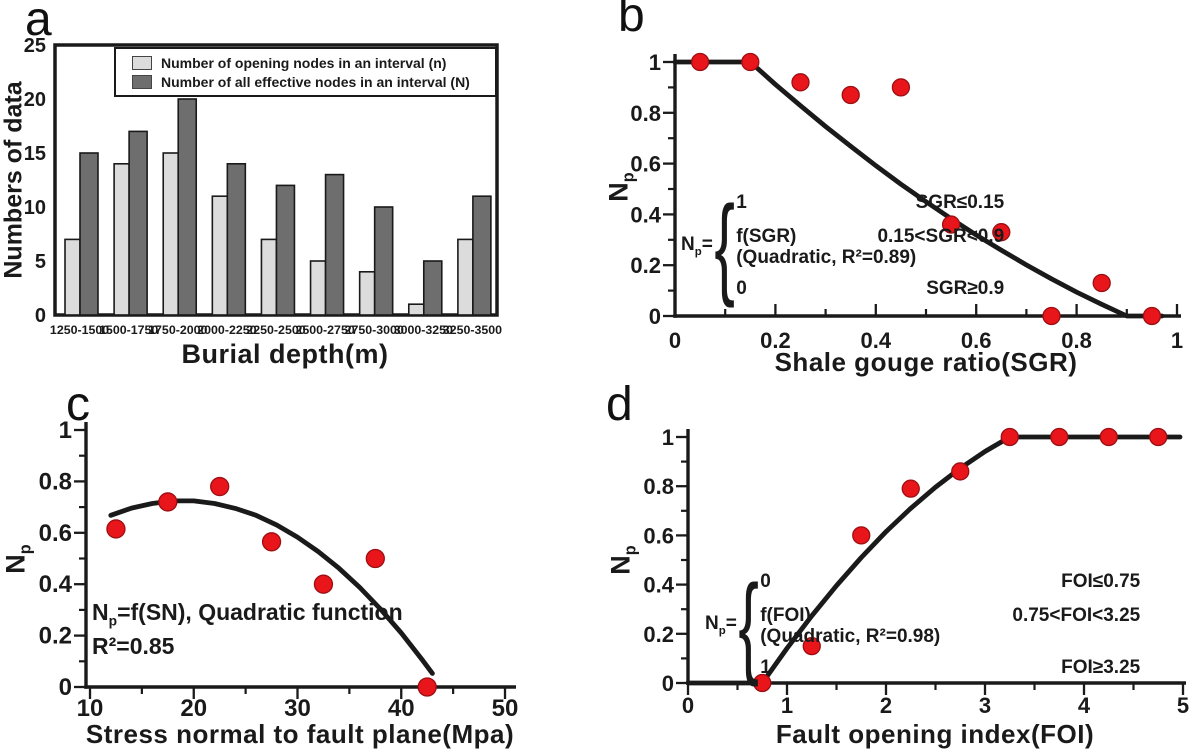 The width and height of the screenshot is (1189, 753). What do you see at coordinates (950, 581) in the screenshot?
I see `piecewise-row: 0 FOI≤0.75` at bounding box center [950, 581].